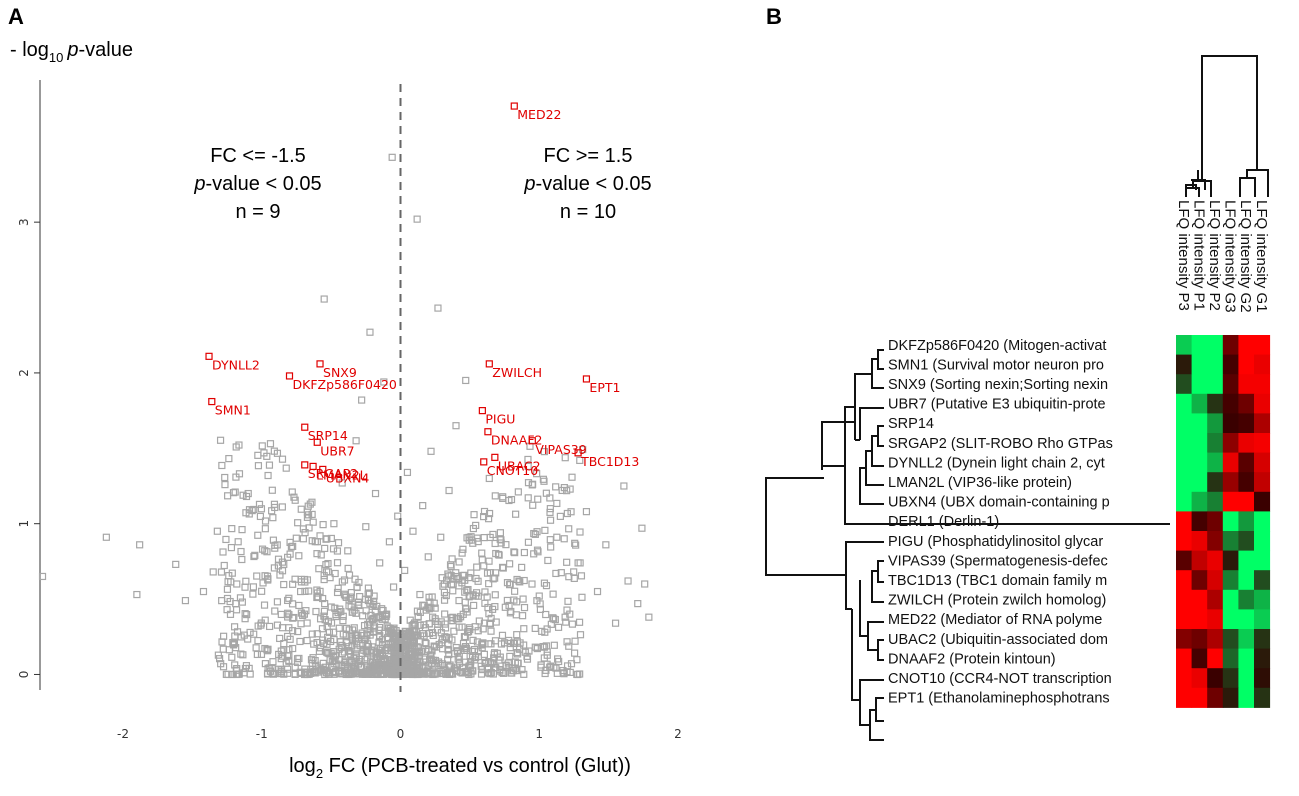 Image resolution: width=1299 pixels, height=796 pixels. I want to click on gene-label: LMAN2L, so click(341, 474).